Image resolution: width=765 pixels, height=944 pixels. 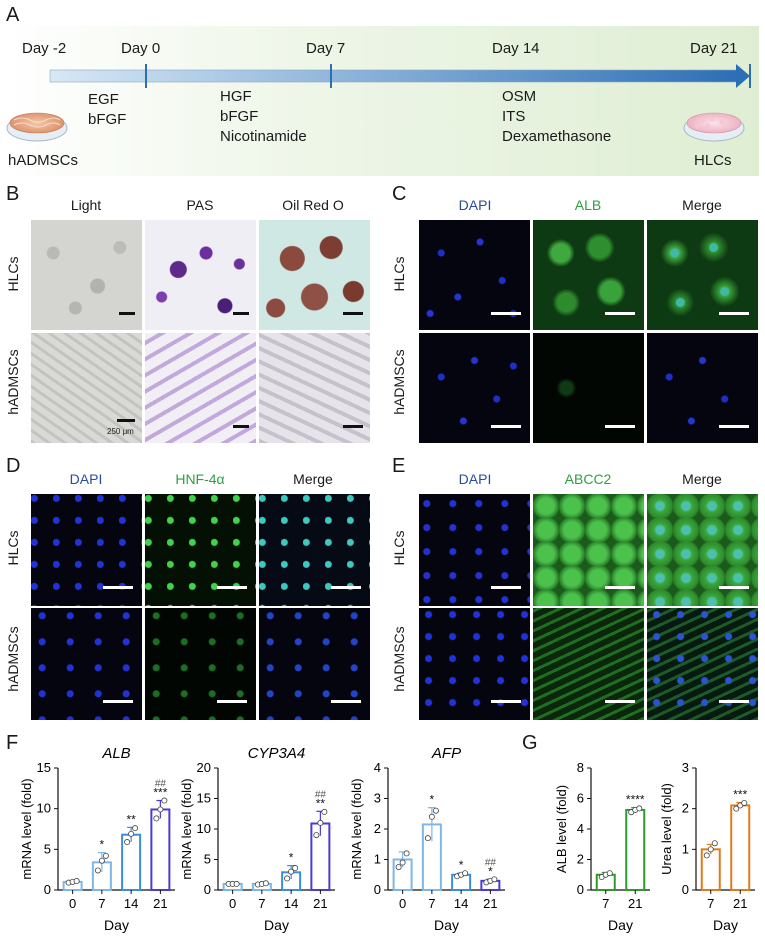 What do you see at coordinates (588, 664) in the screenshot?
I see `e-image-abcc2-hadmscs` at bounding box center [588, 664].